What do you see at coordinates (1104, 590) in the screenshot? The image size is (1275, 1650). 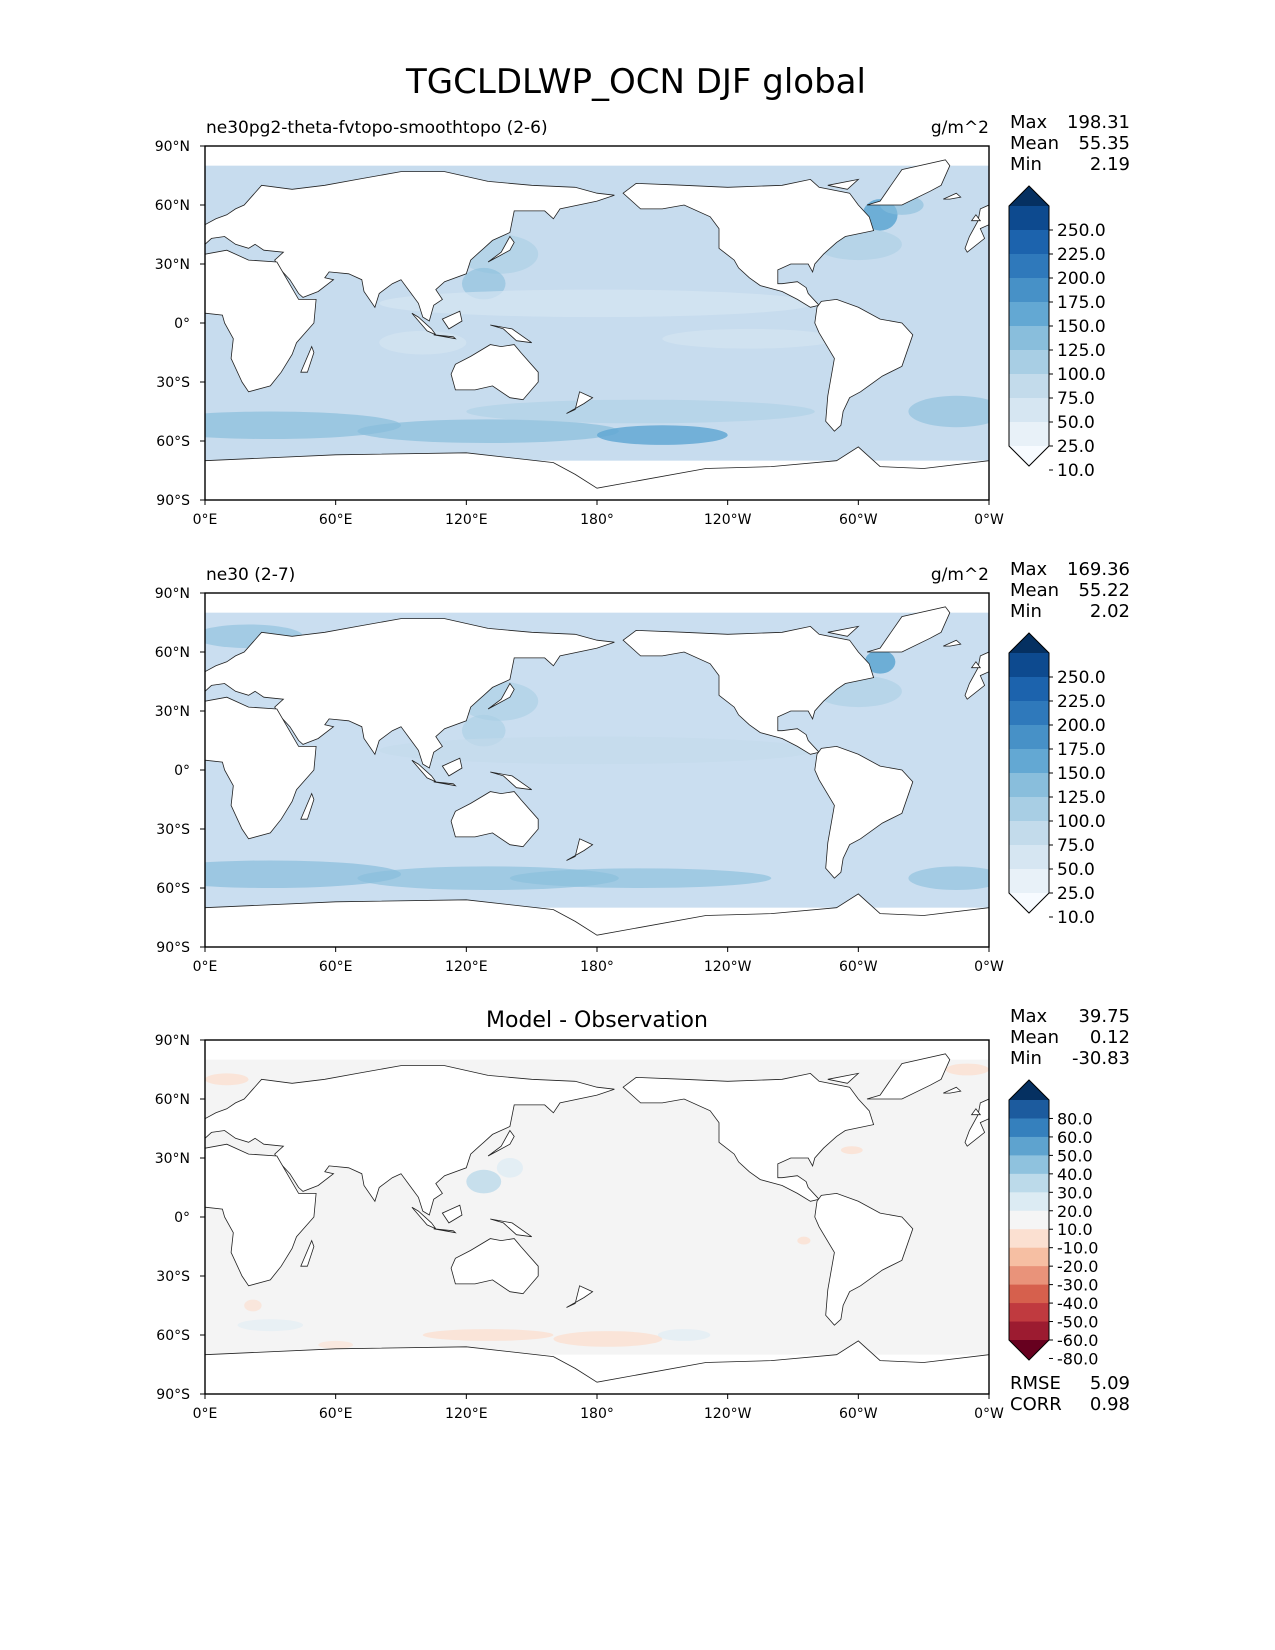 I see `stat-value: 55.22` at bounding box center [1104, 590].